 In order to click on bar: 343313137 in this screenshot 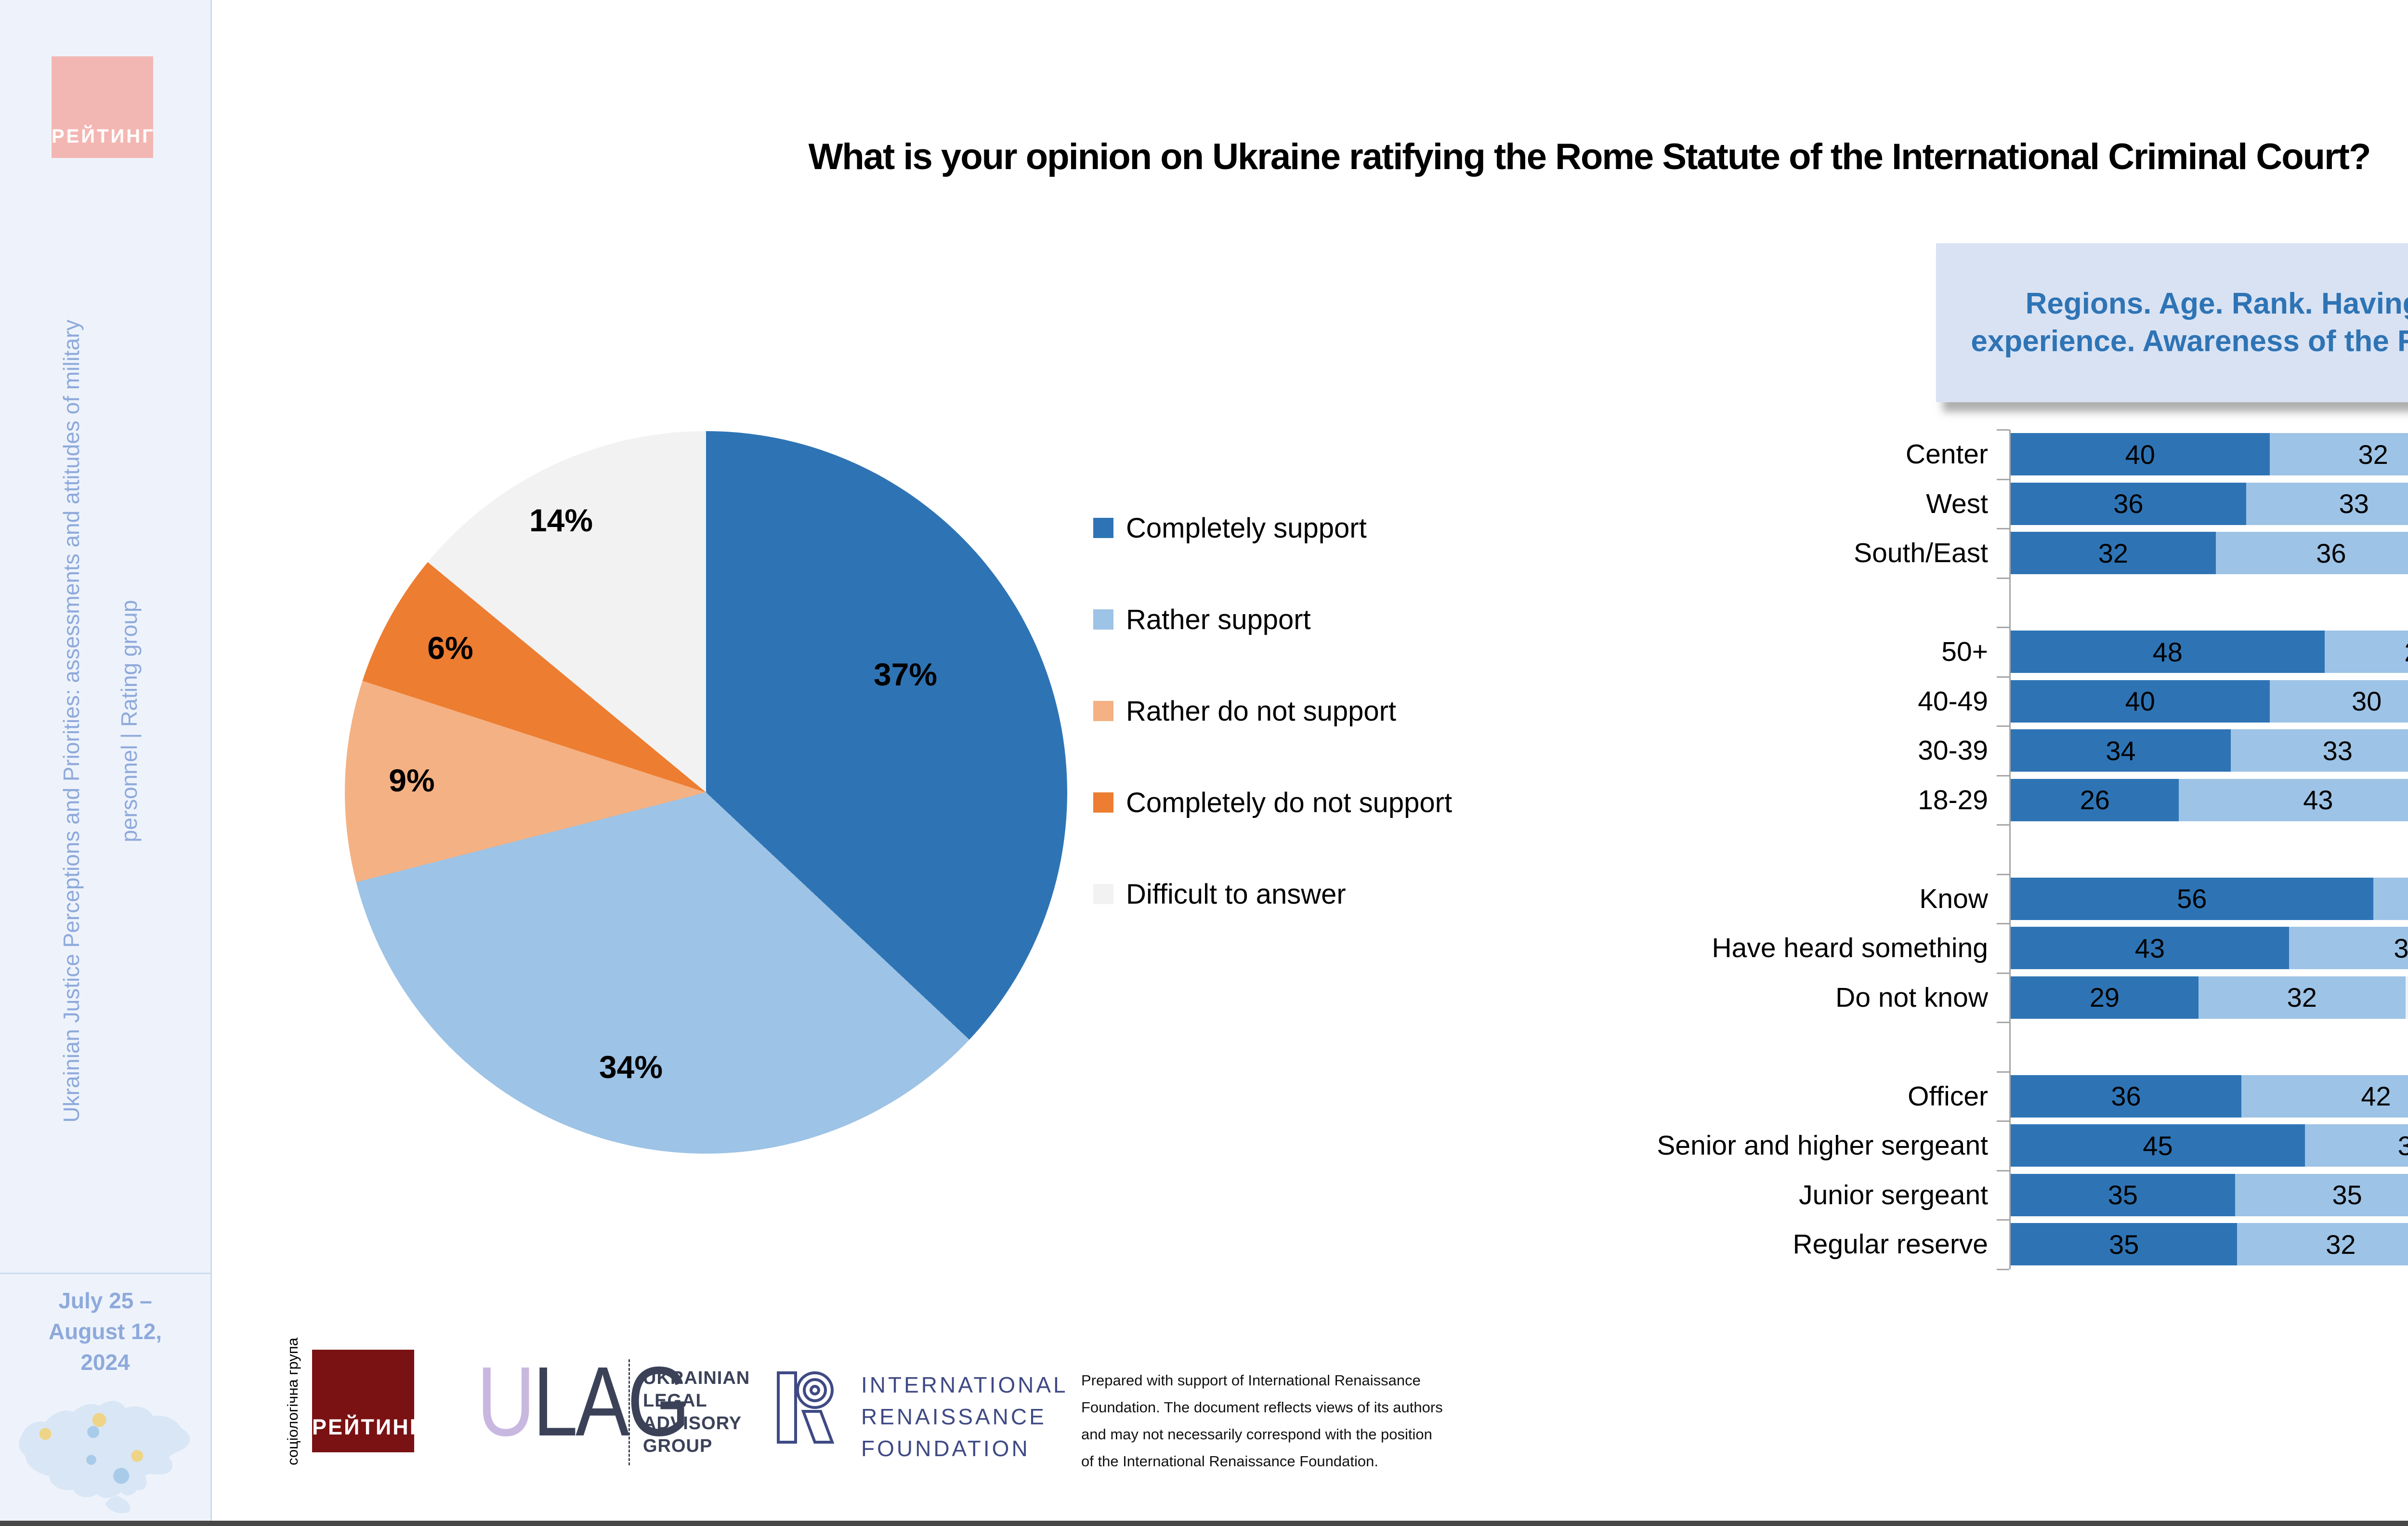, I will do `click(2209, 750)`.